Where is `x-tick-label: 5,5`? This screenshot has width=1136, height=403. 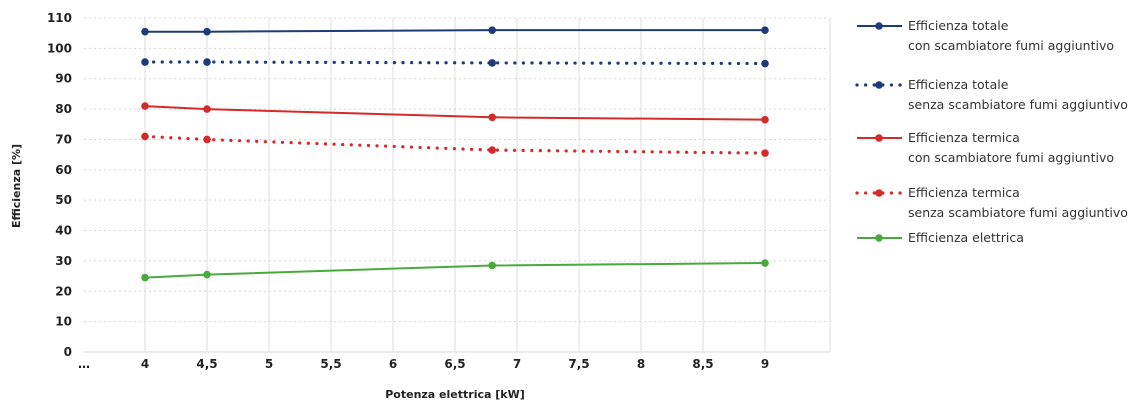
x-tick-label: 5,5 is located at coordinates (330, 364).